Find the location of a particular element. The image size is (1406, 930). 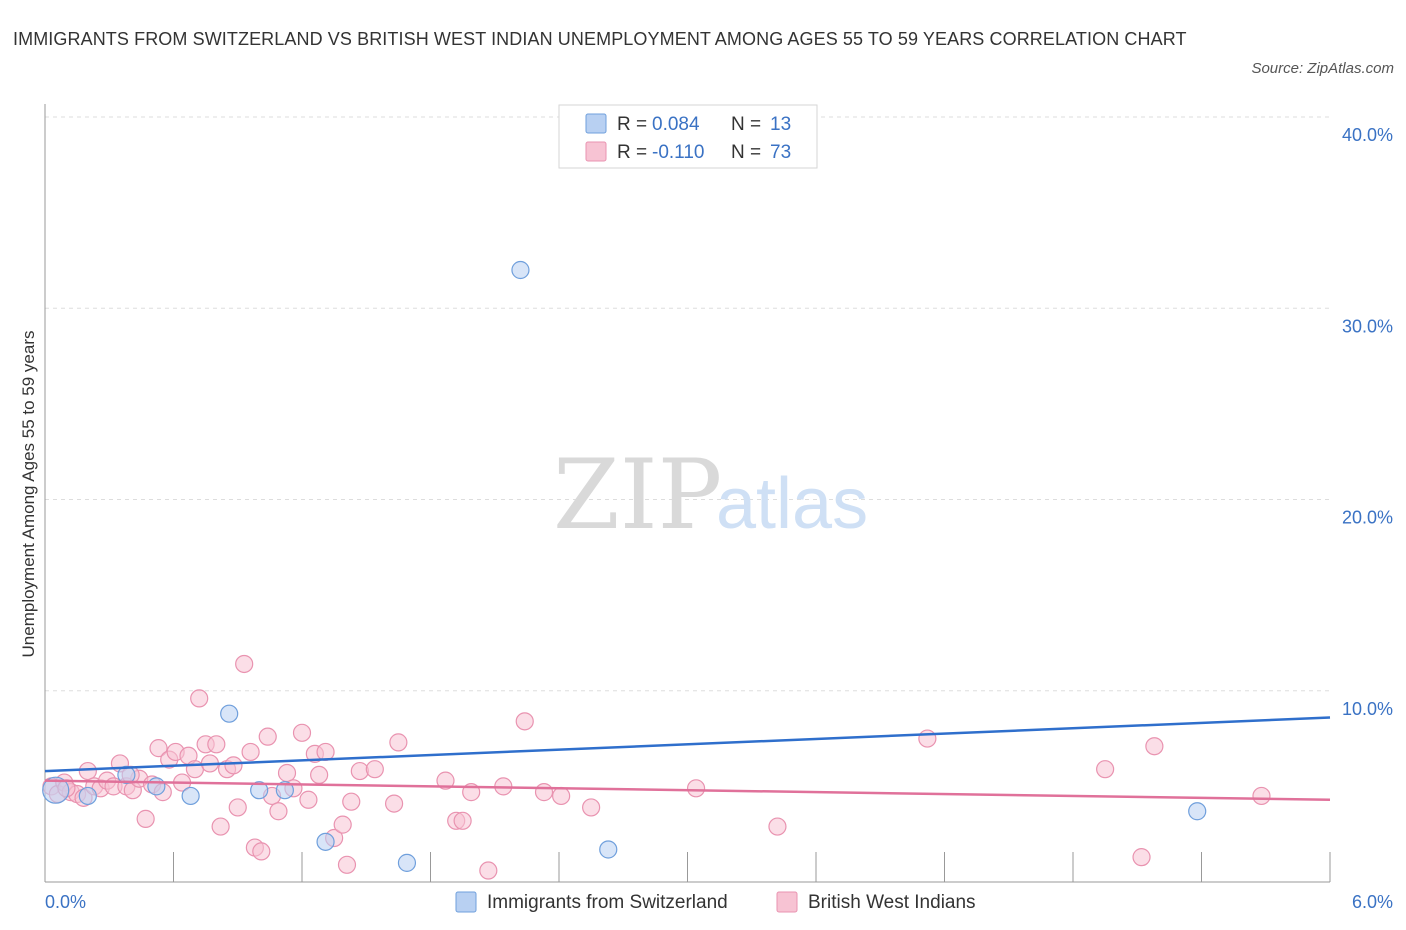

watermark: ZIP atlas is located at coordinates (710, 495).